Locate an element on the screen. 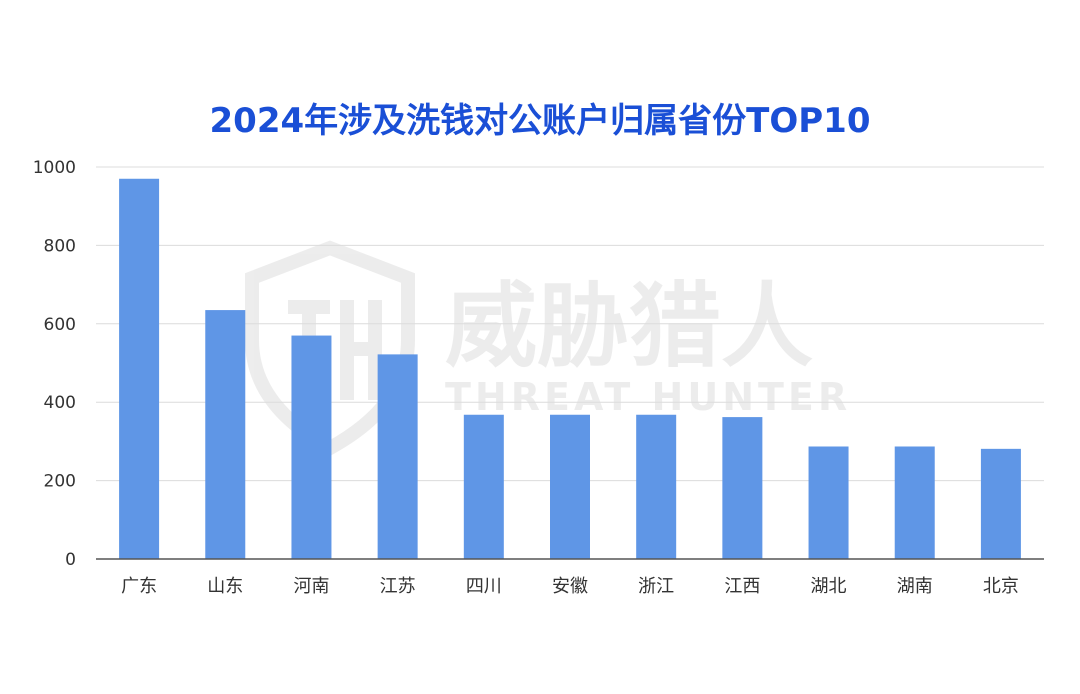 Image resolution: width=1080 pixels, height=694 pixels. y-tick-label: 400 is located at coordinates (60, 403).